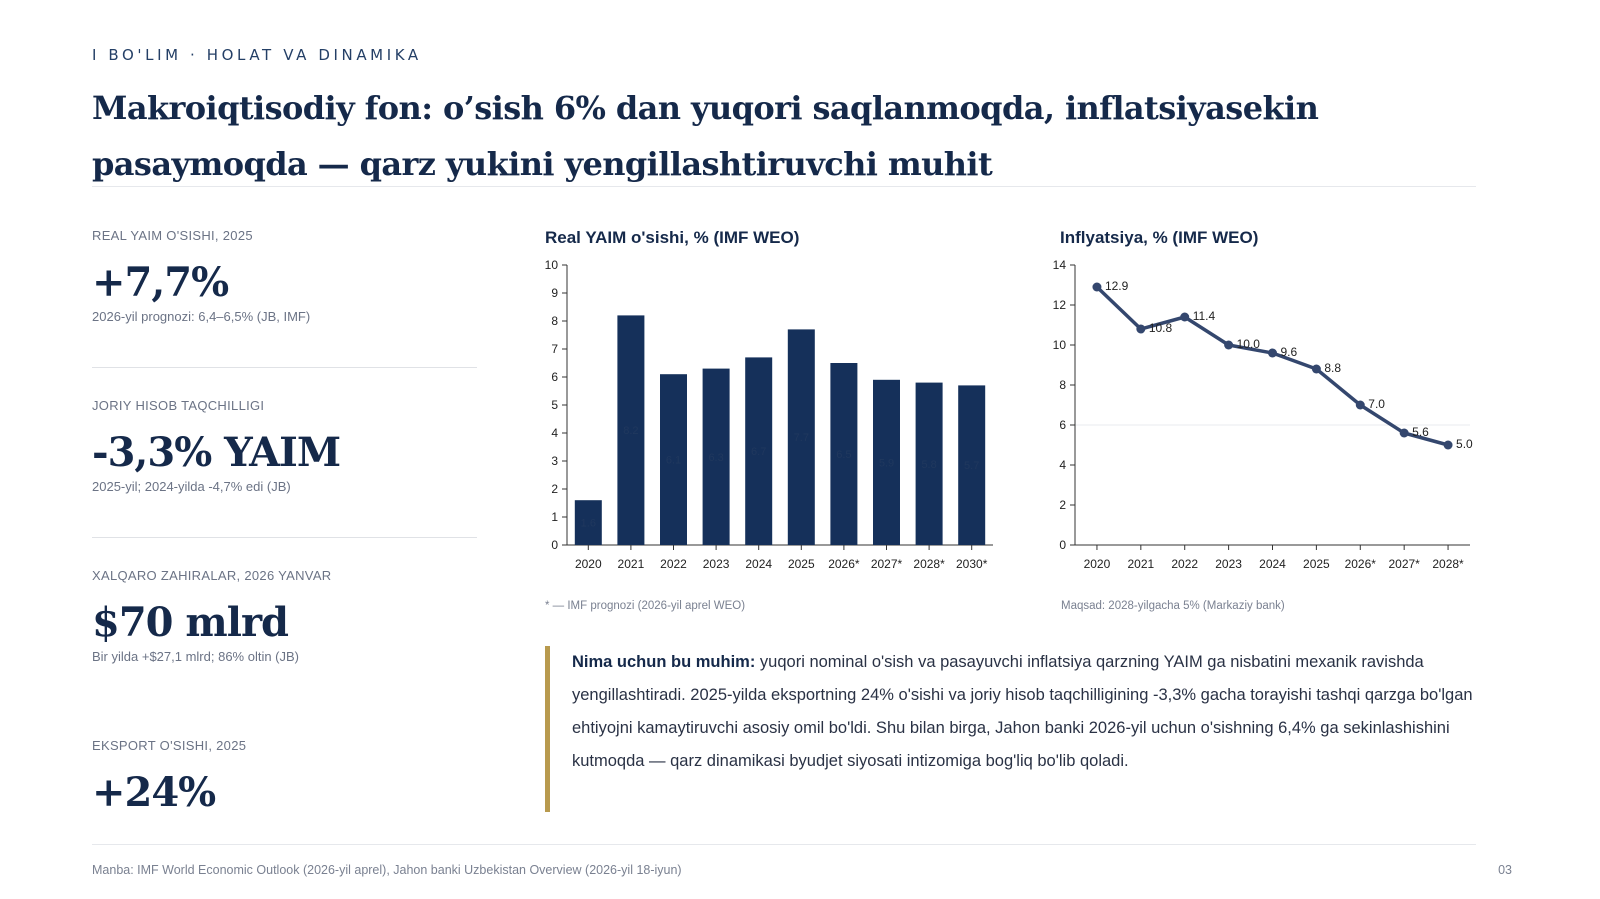 This screenshot has height=899, width=1600. What do you see at coordinates (169, 745) in the screenshot?
I see `kpi-label: EKSPORT O'SISHI, 2025` at bounding box center [169, 745].